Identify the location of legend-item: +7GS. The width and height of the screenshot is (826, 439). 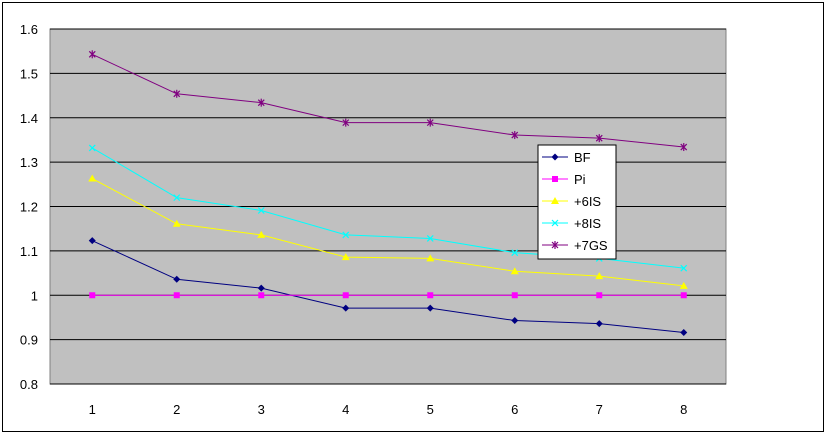
(575, 245).